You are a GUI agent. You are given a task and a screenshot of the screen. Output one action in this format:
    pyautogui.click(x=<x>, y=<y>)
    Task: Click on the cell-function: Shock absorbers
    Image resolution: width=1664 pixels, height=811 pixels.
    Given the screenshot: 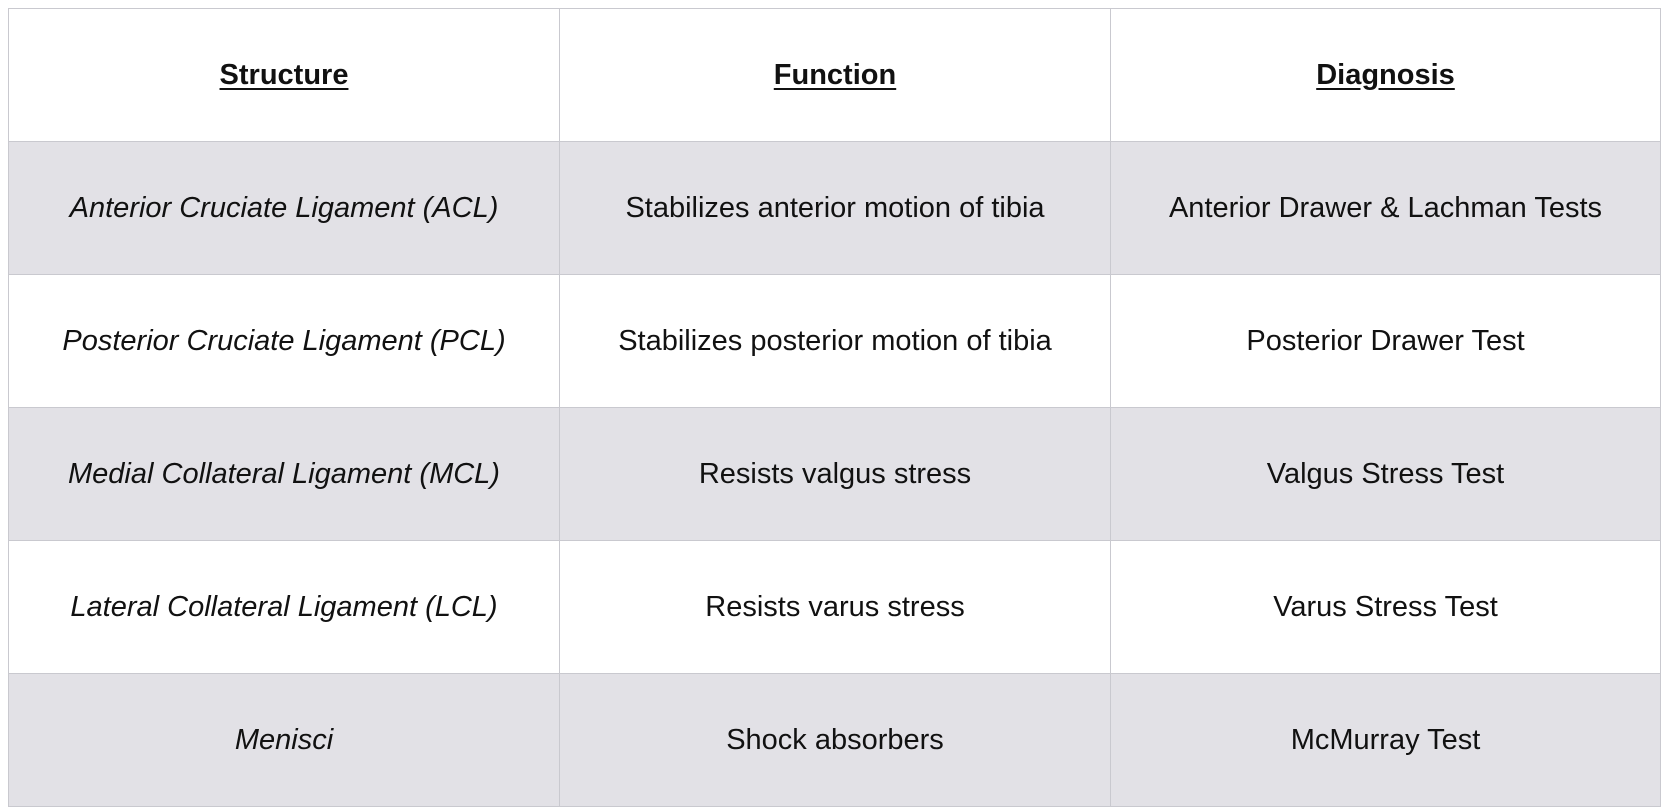 What is the action you would take?
    pyautogui.click(x=835, y=740)
    